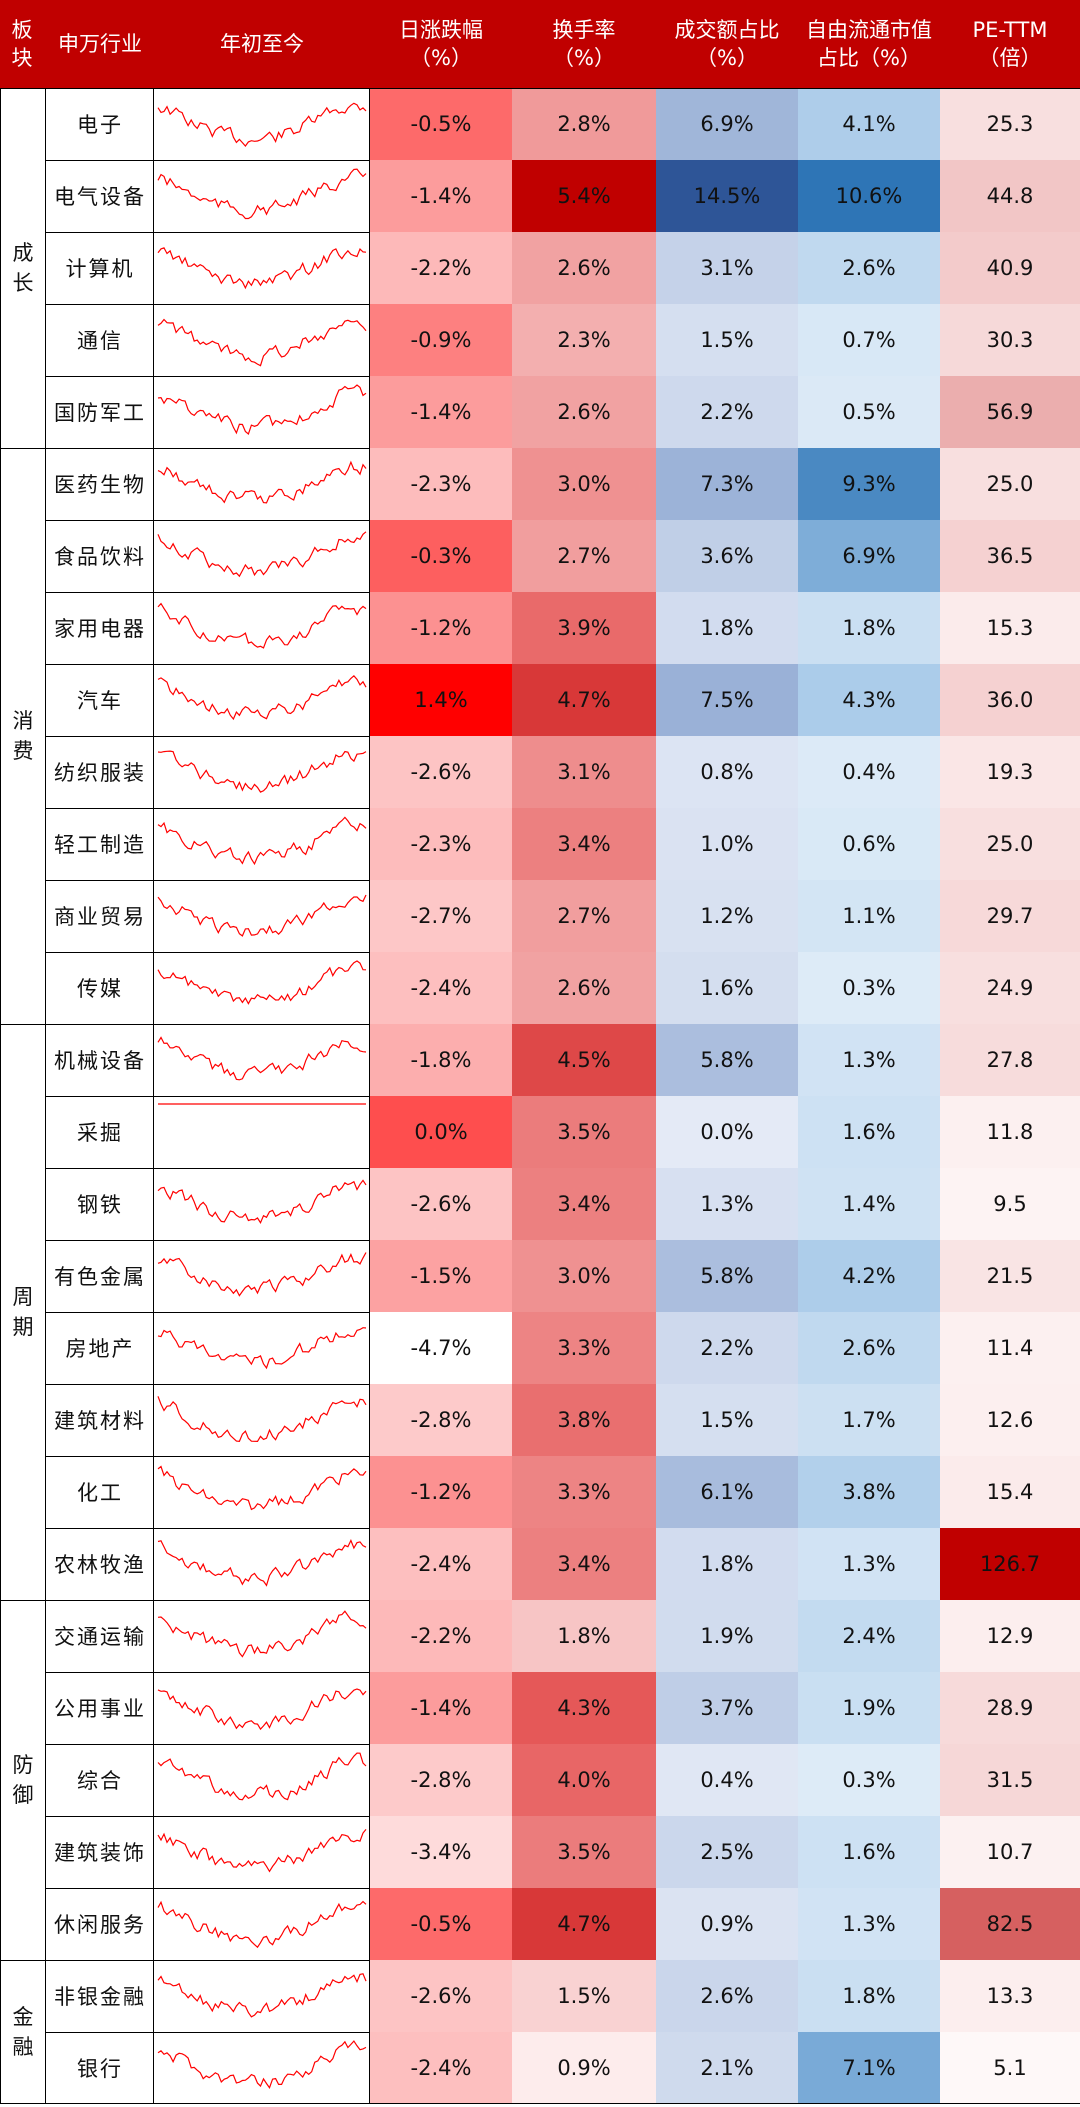 Image resolution: width=1080 pixels, height=2107 pixels. I want to click on sector-label-char: 御, so click(23, 1795).